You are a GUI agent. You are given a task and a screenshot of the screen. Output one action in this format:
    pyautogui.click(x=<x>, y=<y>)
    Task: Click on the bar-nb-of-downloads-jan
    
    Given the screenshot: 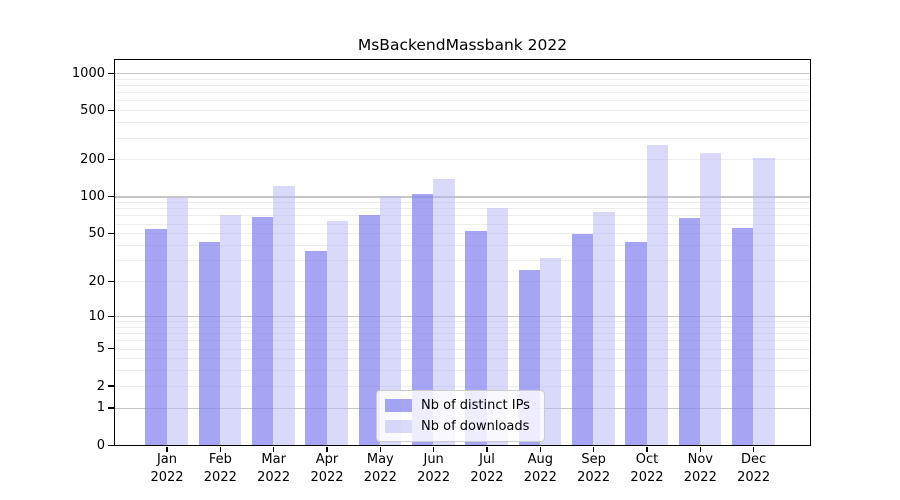 What is the action you would take?
    pyautogui.click(x=177, y=321)
    